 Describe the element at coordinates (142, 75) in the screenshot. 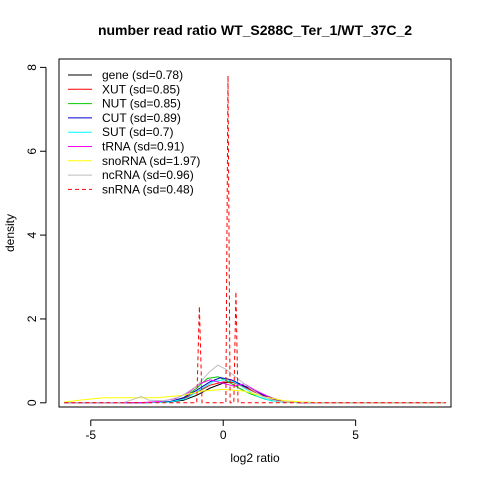

I see `legend-label-0: gene (sd=0.78)` at that location.